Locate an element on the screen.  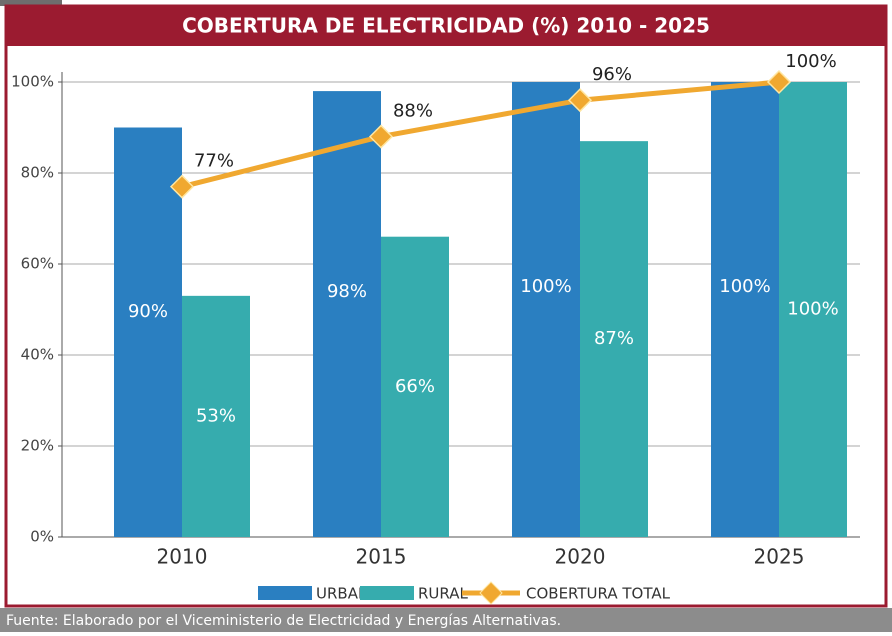
corner-strip is located at coordinates (31, 3).